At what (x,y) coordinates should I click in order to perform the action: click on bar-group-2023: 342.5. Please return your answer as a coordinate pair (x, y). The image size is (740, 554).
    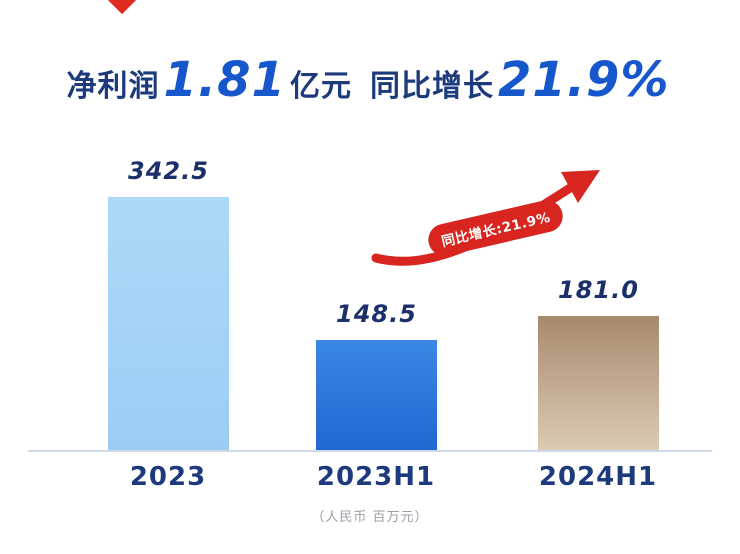
    Looking at the image, I should click on (168, 300).